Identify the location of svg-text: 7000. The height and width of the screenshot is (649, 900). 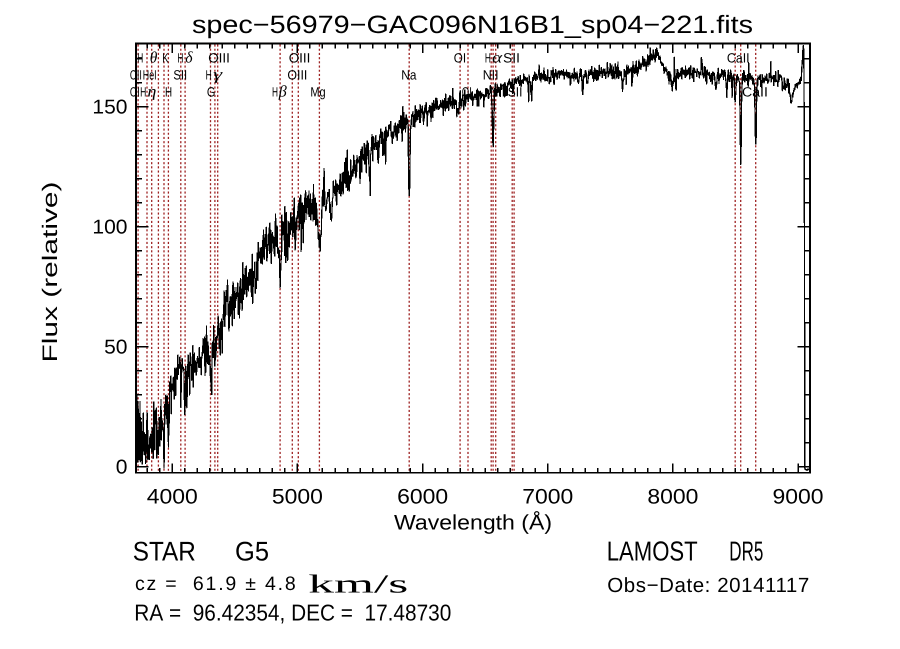
(547, 497).